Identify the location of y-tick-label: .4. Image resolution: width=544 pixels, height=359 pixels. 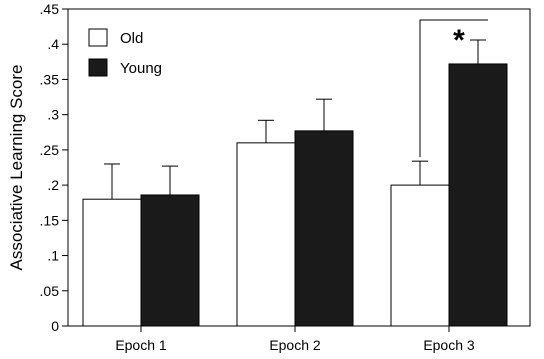
(53, 44).